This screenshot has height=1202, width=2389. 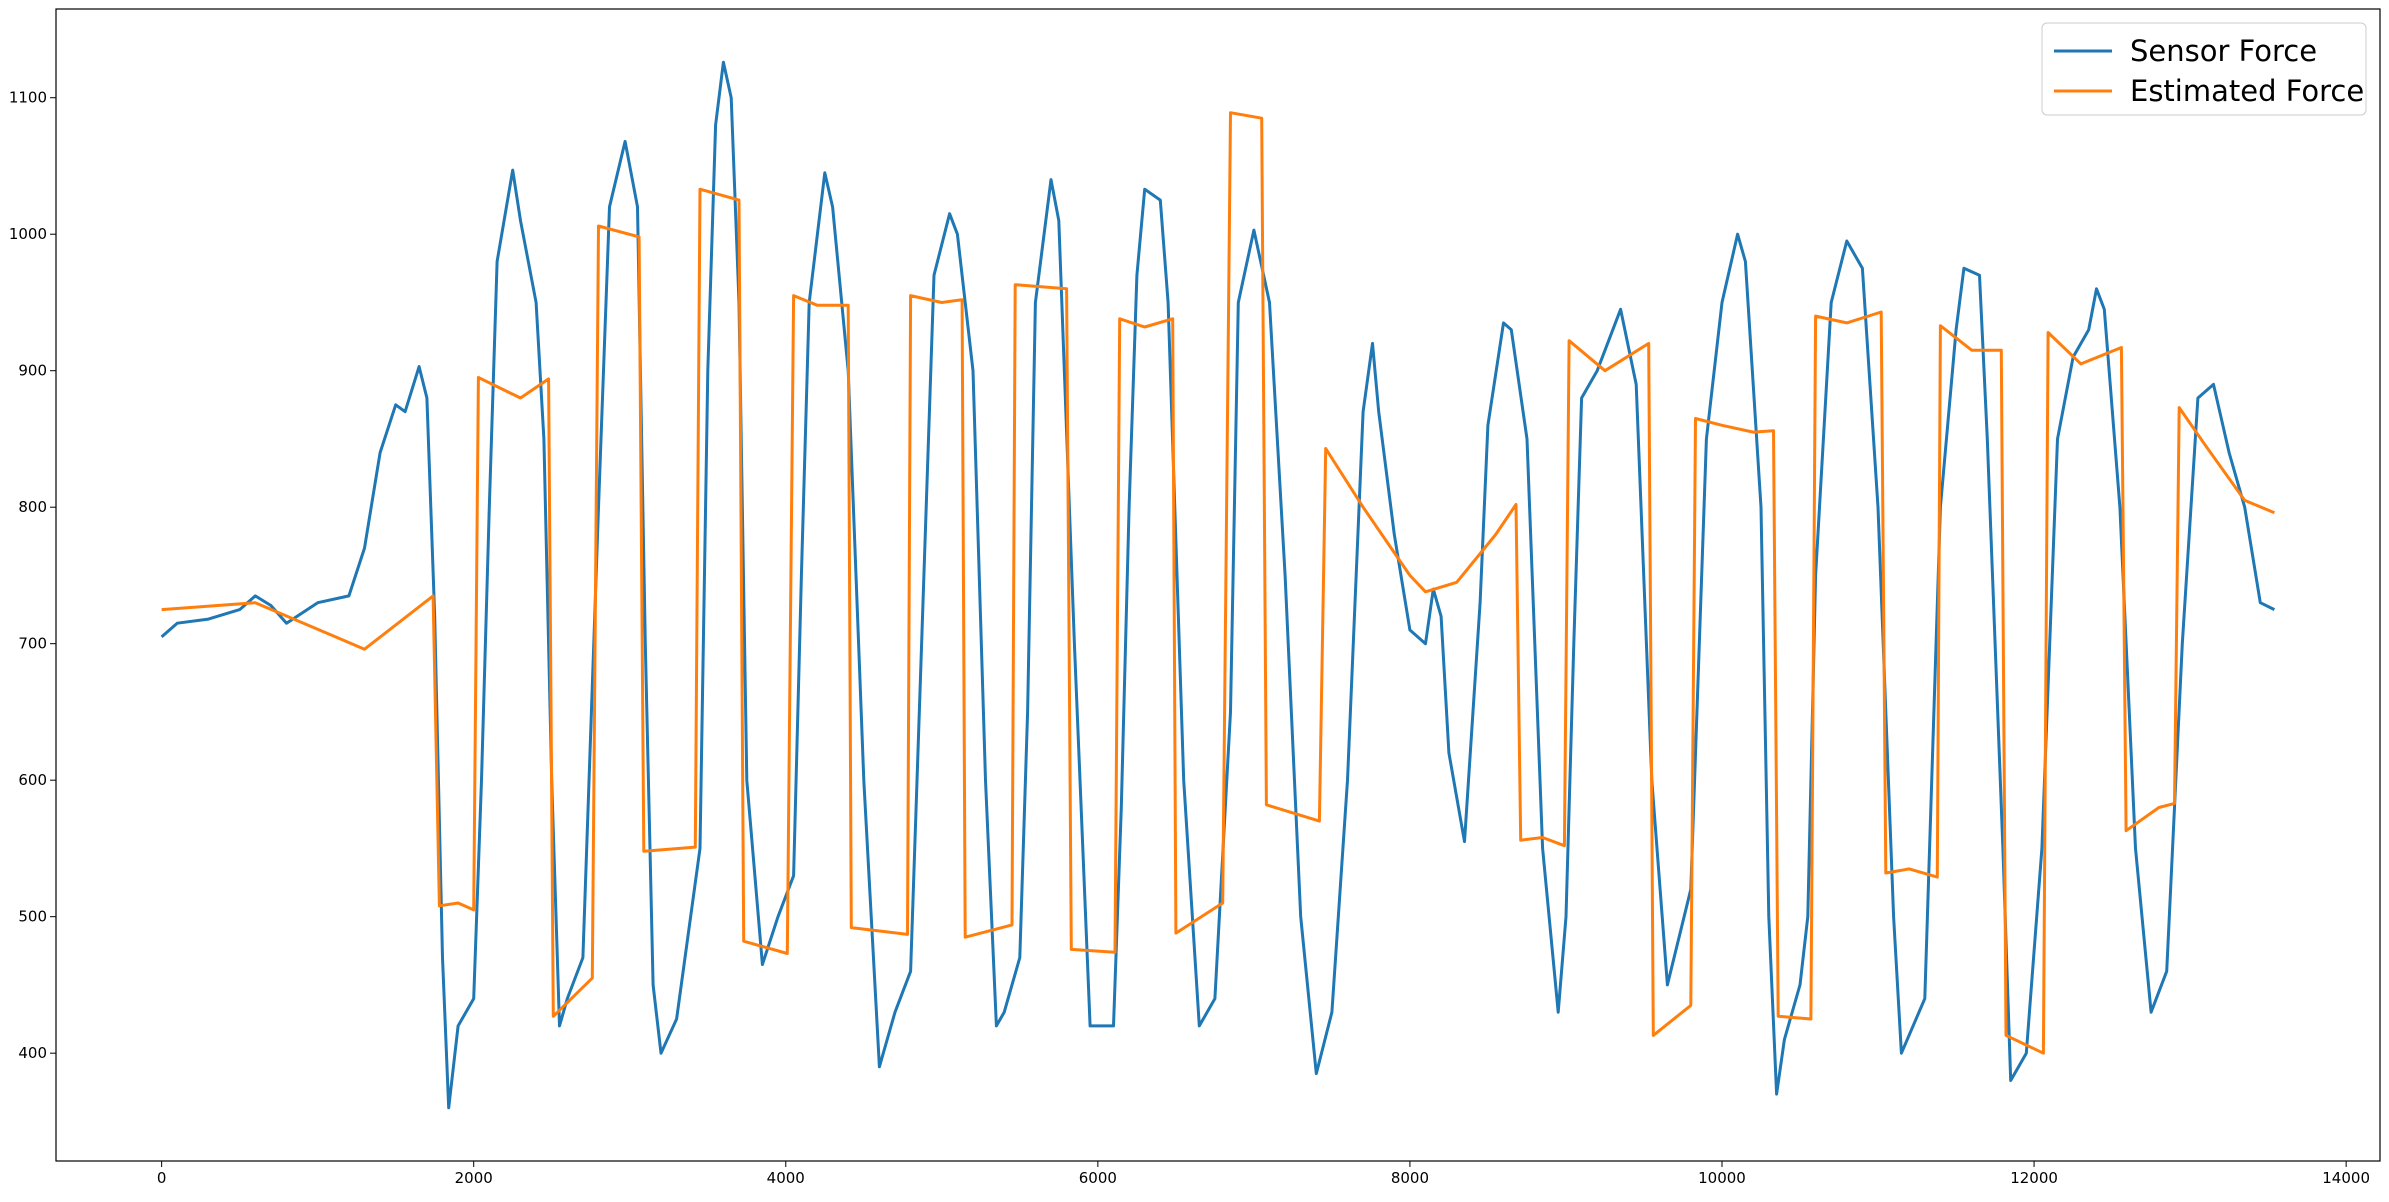 I want to click on y-tick-label: 500, so click(x=32, y=917).